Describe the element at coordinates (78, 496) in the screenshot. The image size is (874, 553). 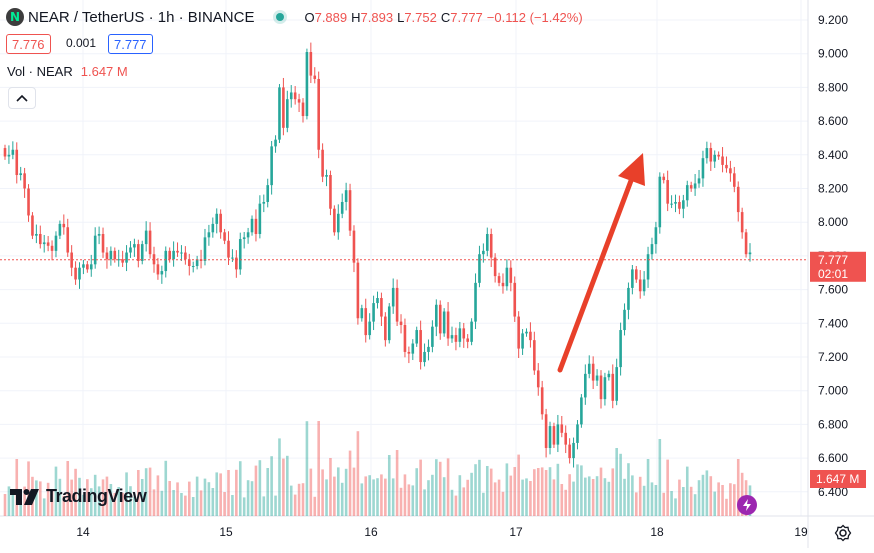
I see `tradingview-brand: TradingView` at that location.